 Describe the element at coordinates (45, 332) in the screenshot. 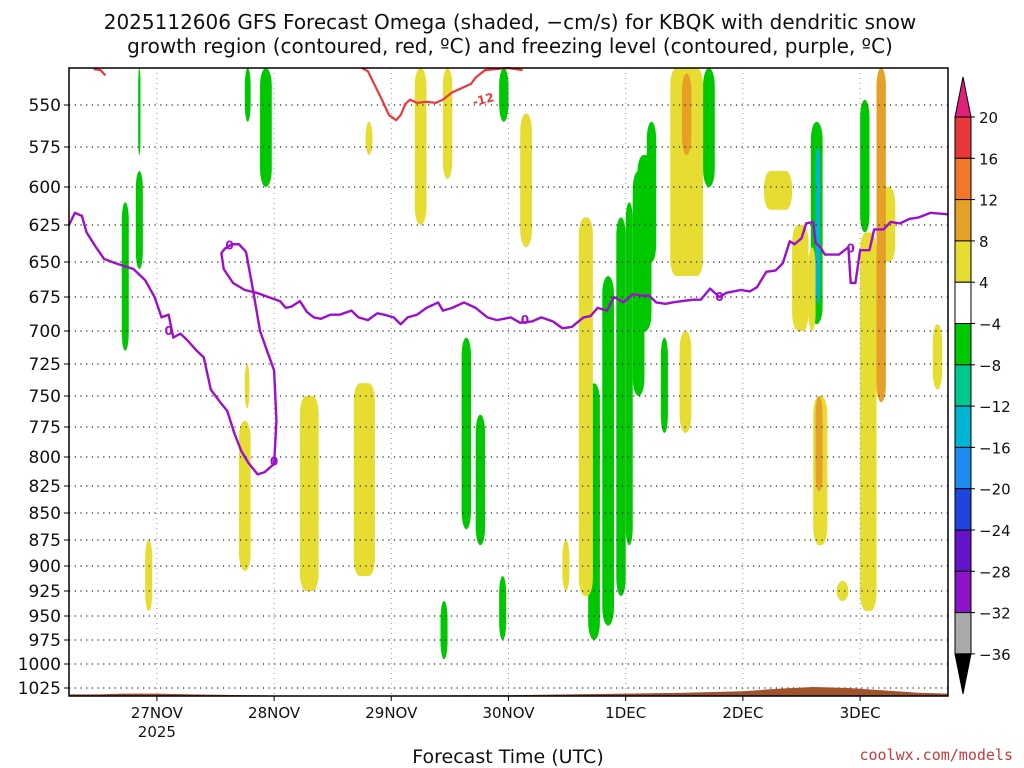

I see `y-tick-label: 700` at that location.